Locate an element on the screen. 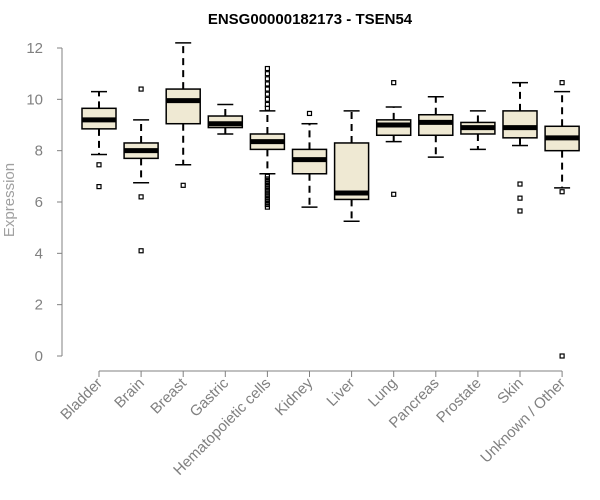 This screenshot has height=500, width=600. x-tick-label: Liver is located at coordinates (340, 392).